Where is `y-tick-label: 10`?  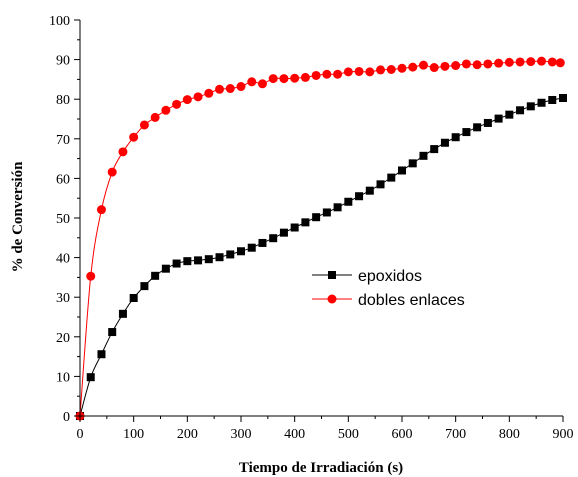
y-tick-label: 10 is located at coordinates (63, 377).